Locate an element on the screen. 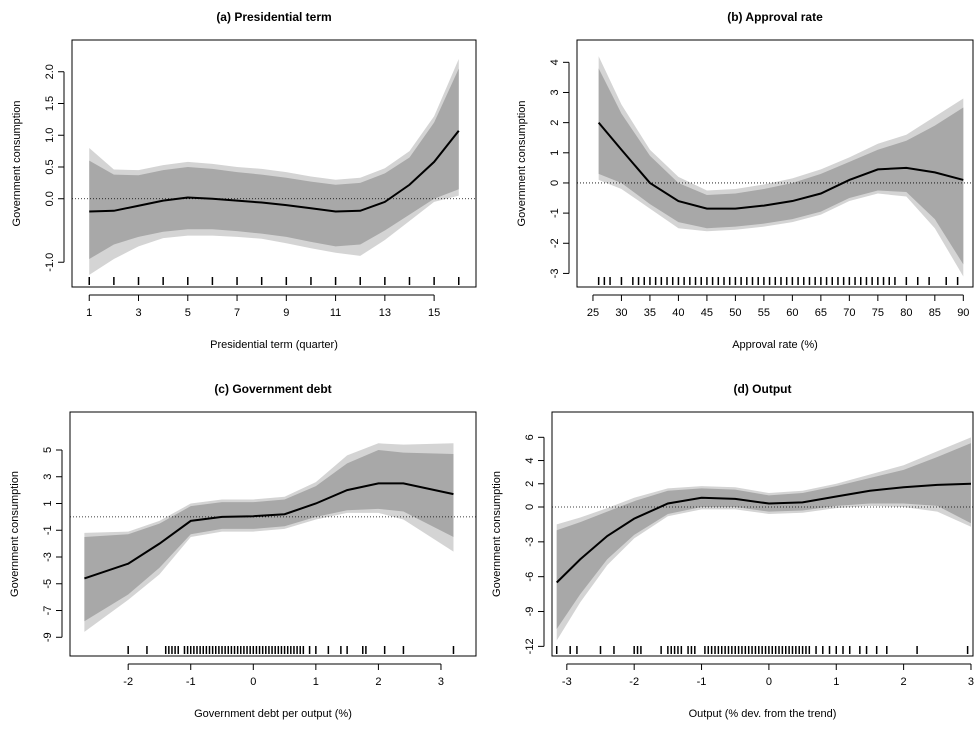  chart-title: (d) Output is located at coordinates (763, 389).